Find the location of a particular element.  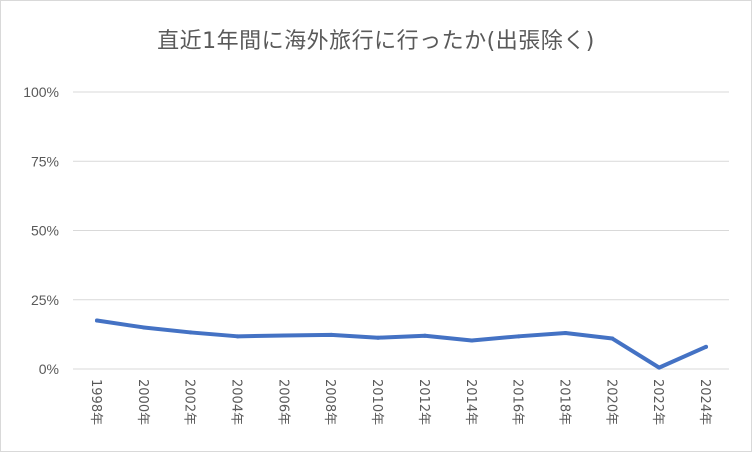

x-tick-label: 2022年 is located at coordinates (657, 402).